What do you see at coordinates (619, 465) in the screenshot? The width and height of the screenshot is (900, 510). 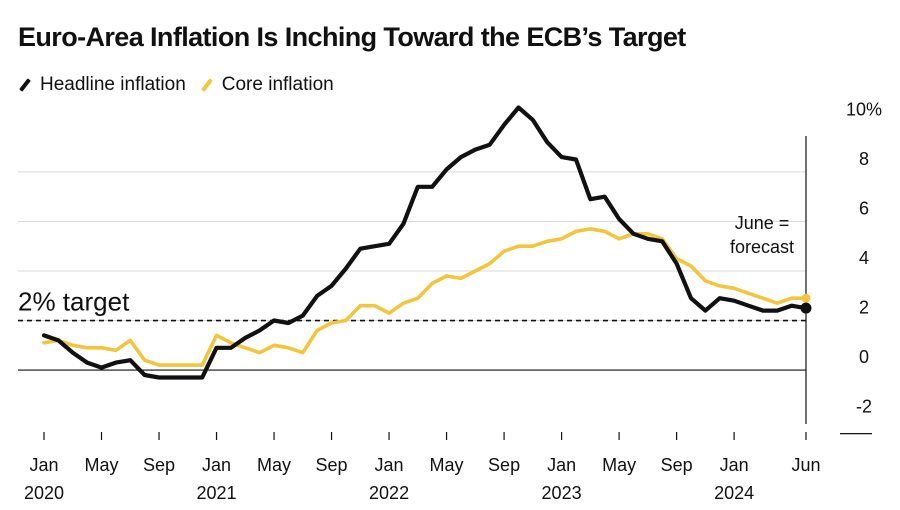 I see `x-tick-label-month-40: May` at bounding box center [619, 465].